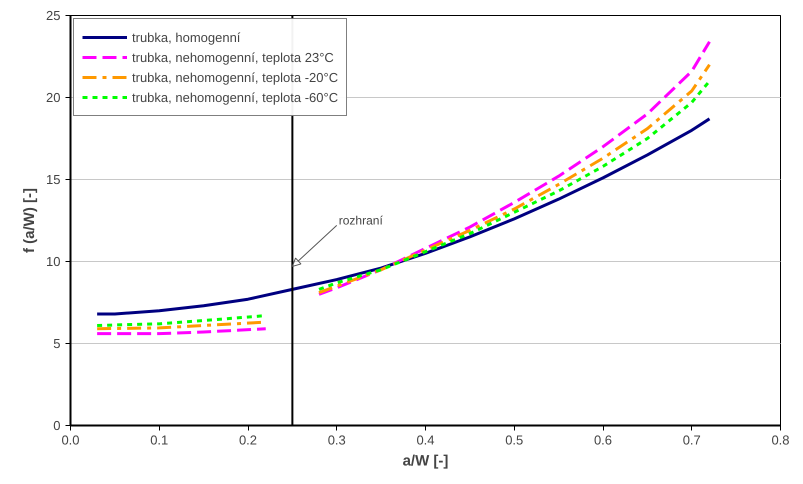  Describe the element at coordinates (603, 440) in the screenshot. I see `x-tick-label: 0.6` at that location.